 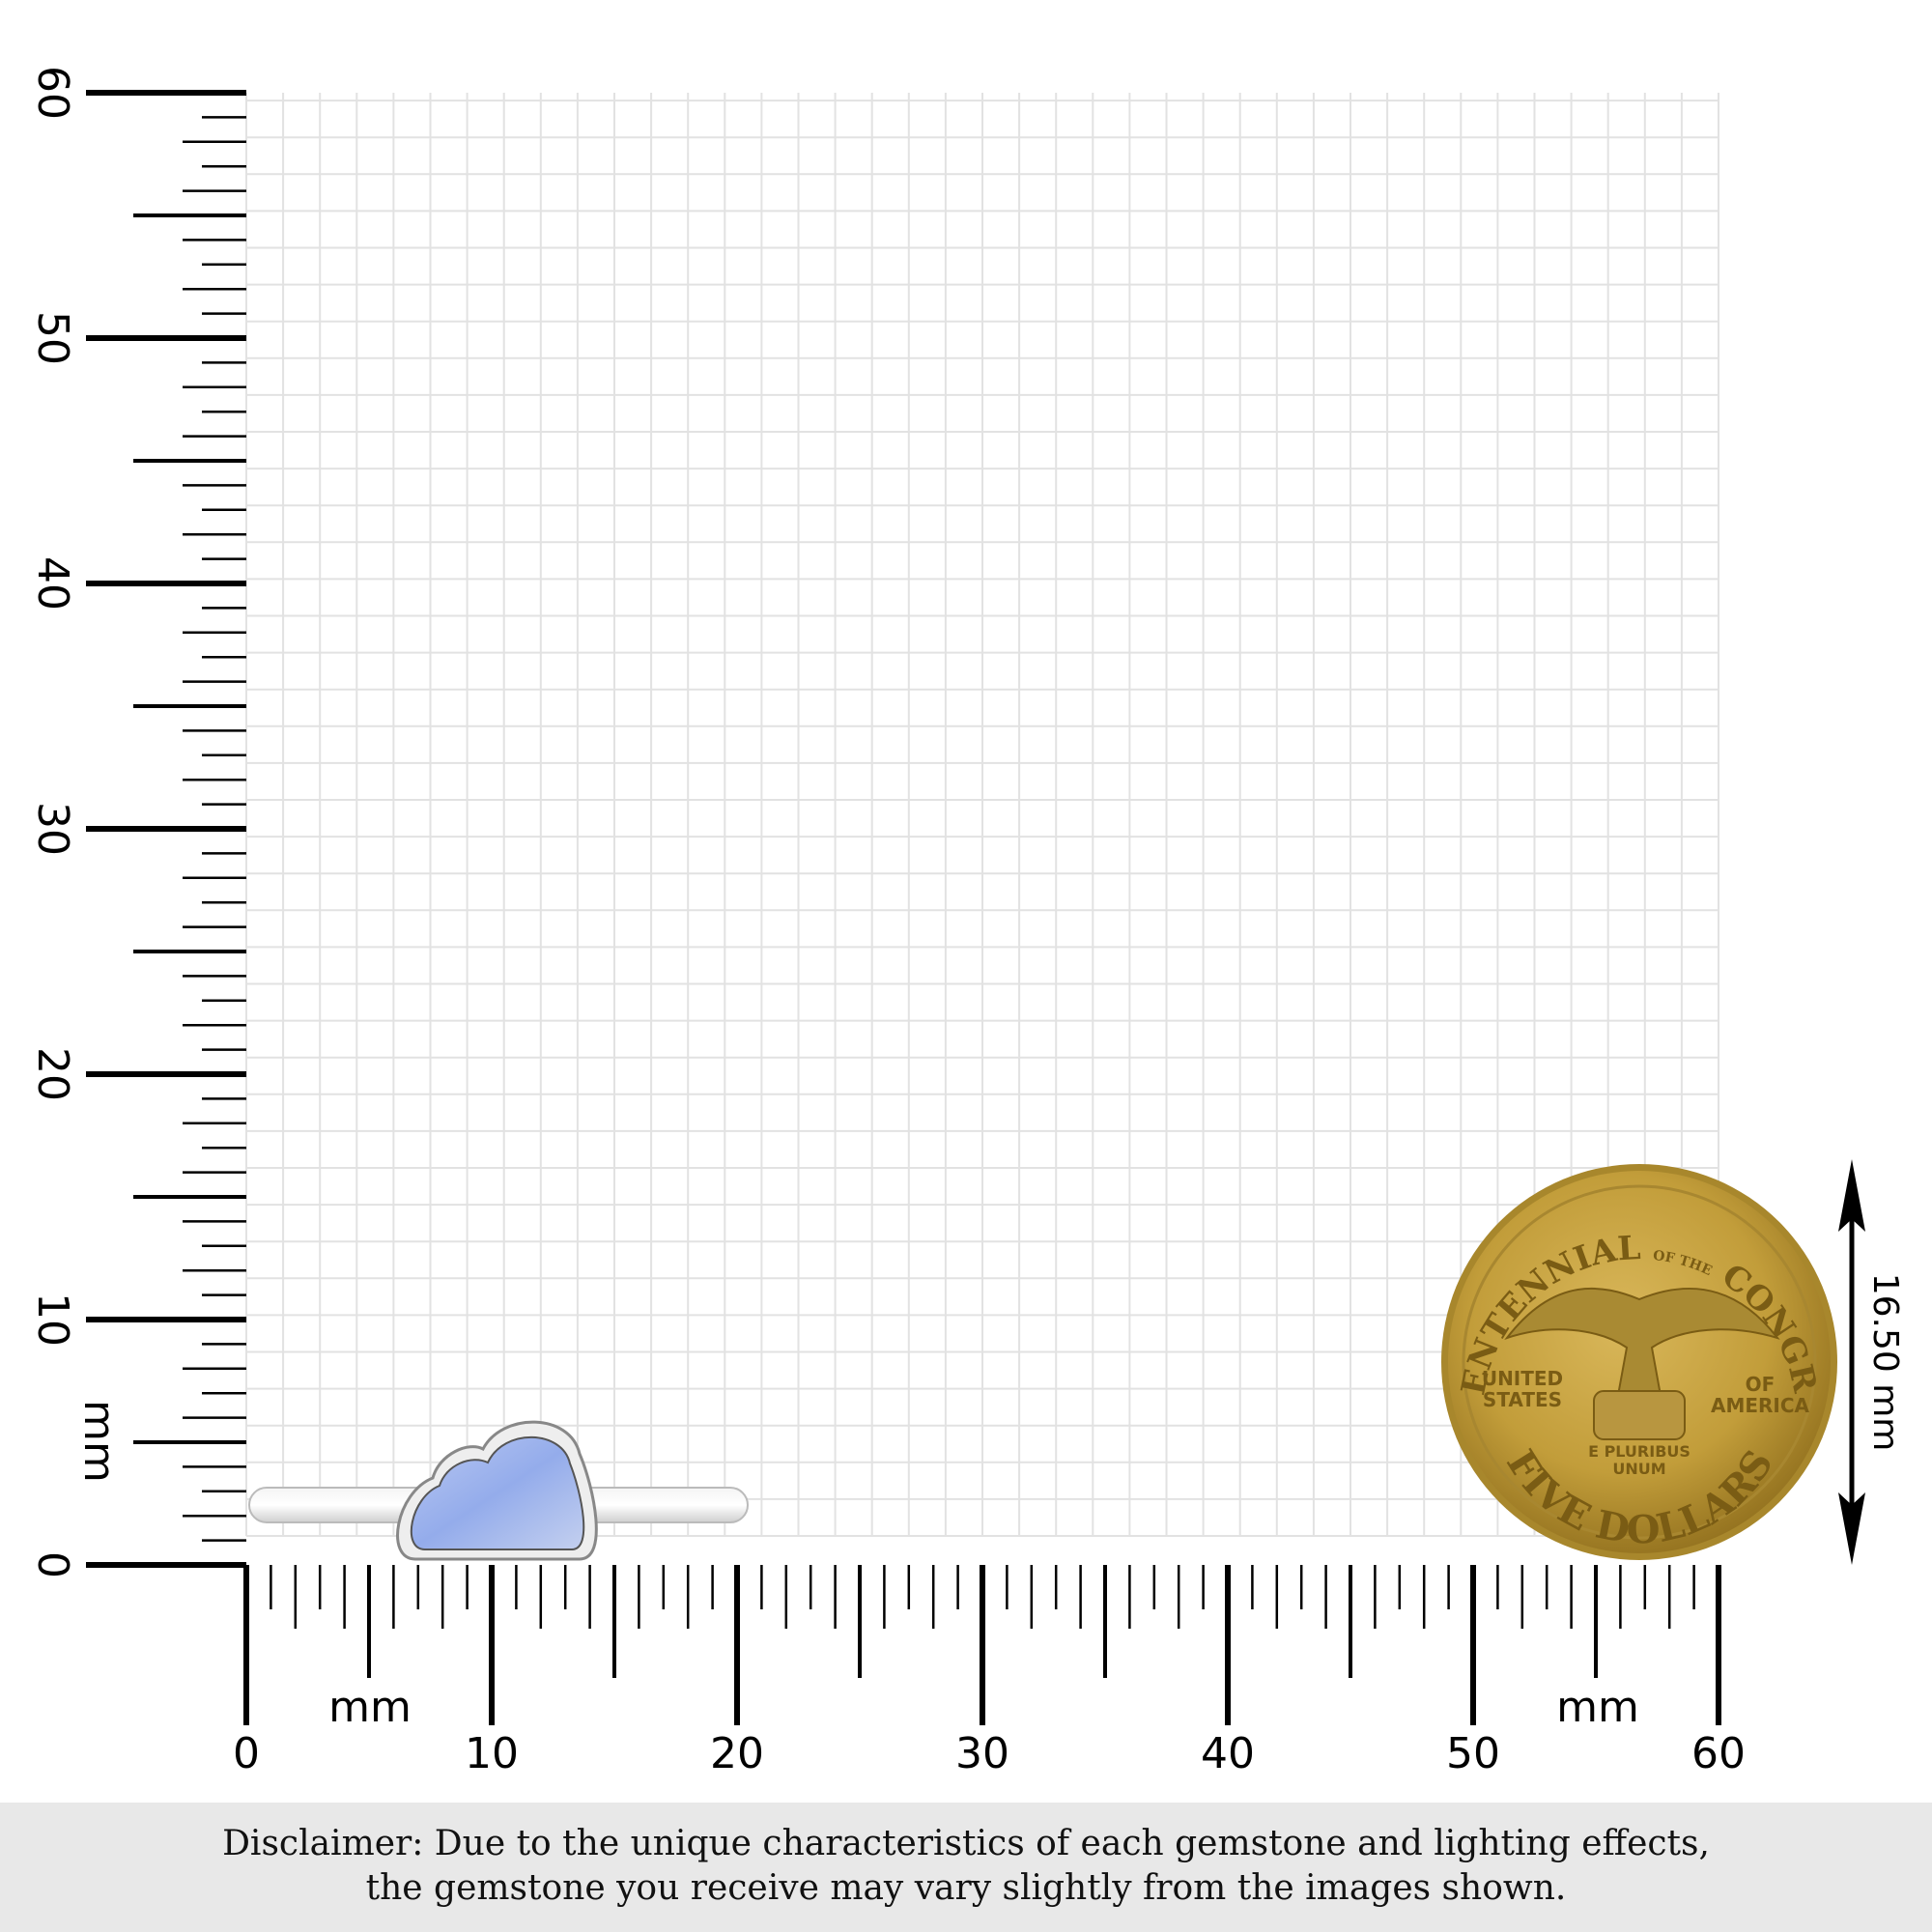 I want to click on y-tick-label: 10, so click(x=52, y=1320).